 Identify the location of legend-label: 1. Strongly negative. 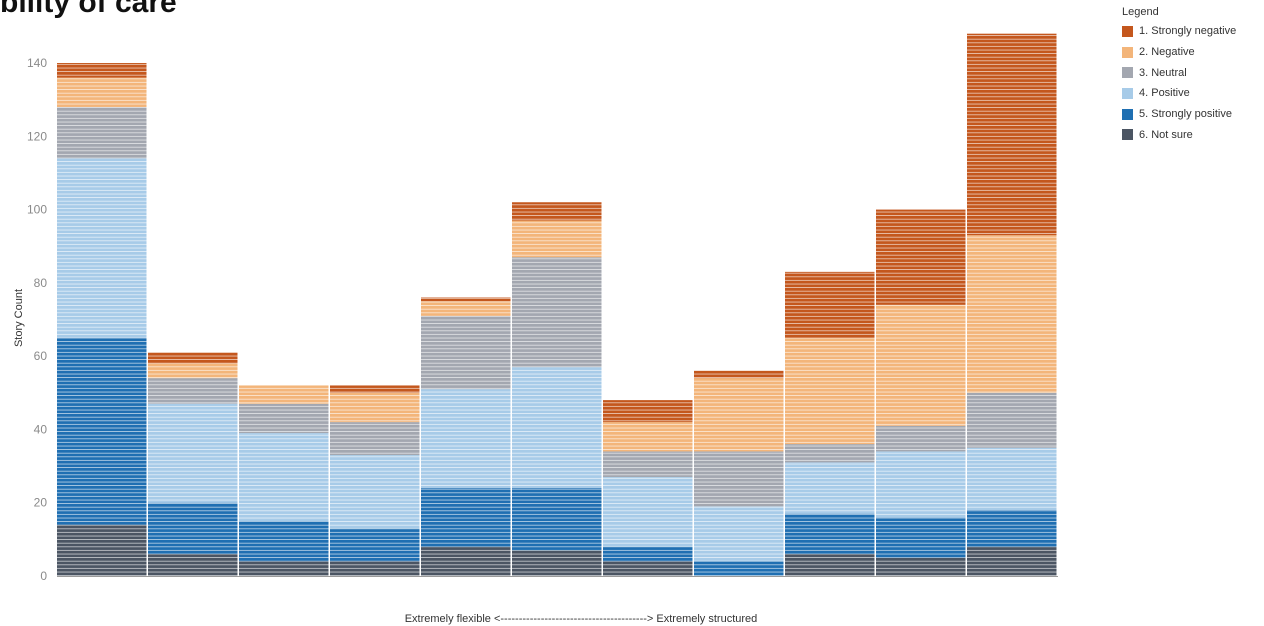
(1188, 31).